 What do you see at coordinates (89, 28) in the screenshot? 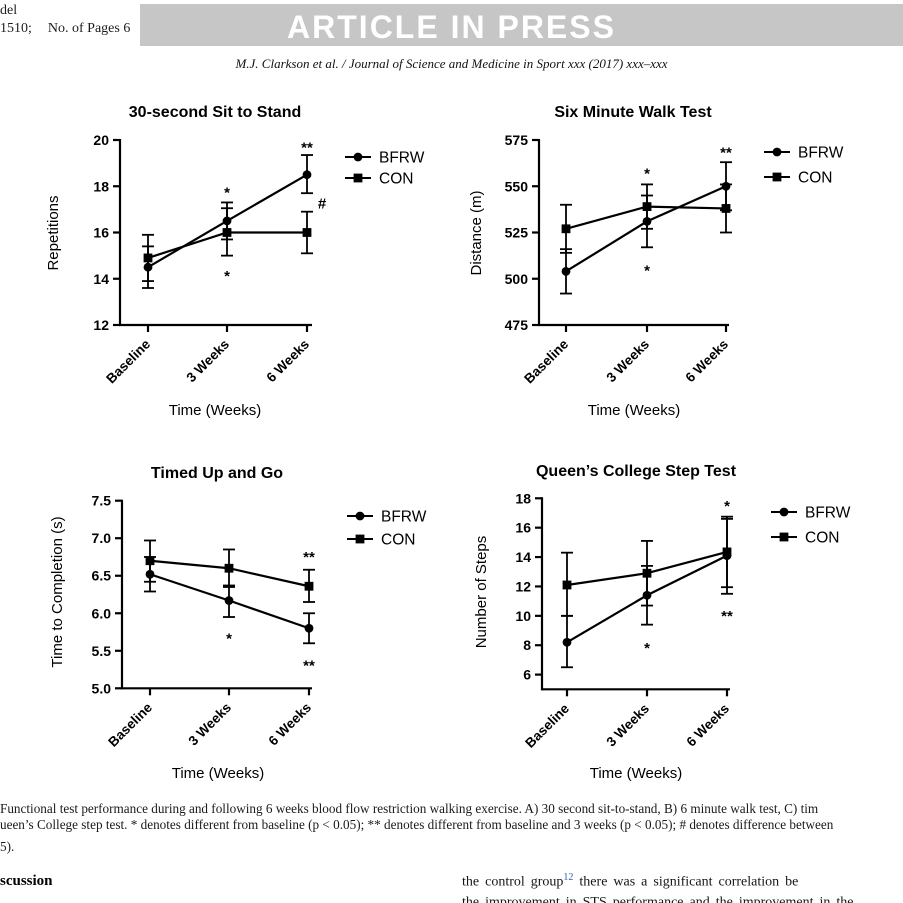
I see `pages-count: No. of Pages 6` at bounding box center [89, 28].